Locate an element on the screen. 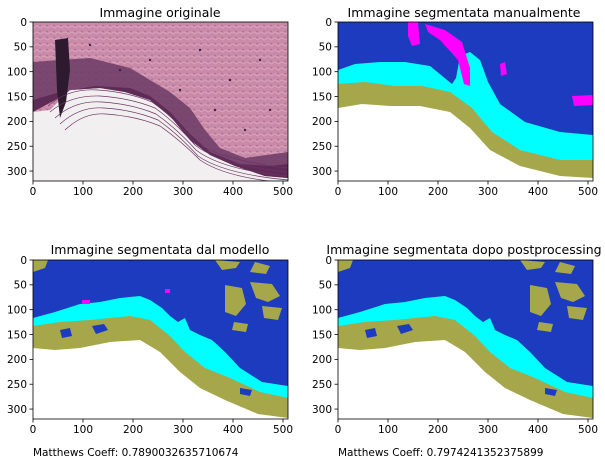 The image size is (605, 465). model-segmentation-image is located at coordinates (160, 339).